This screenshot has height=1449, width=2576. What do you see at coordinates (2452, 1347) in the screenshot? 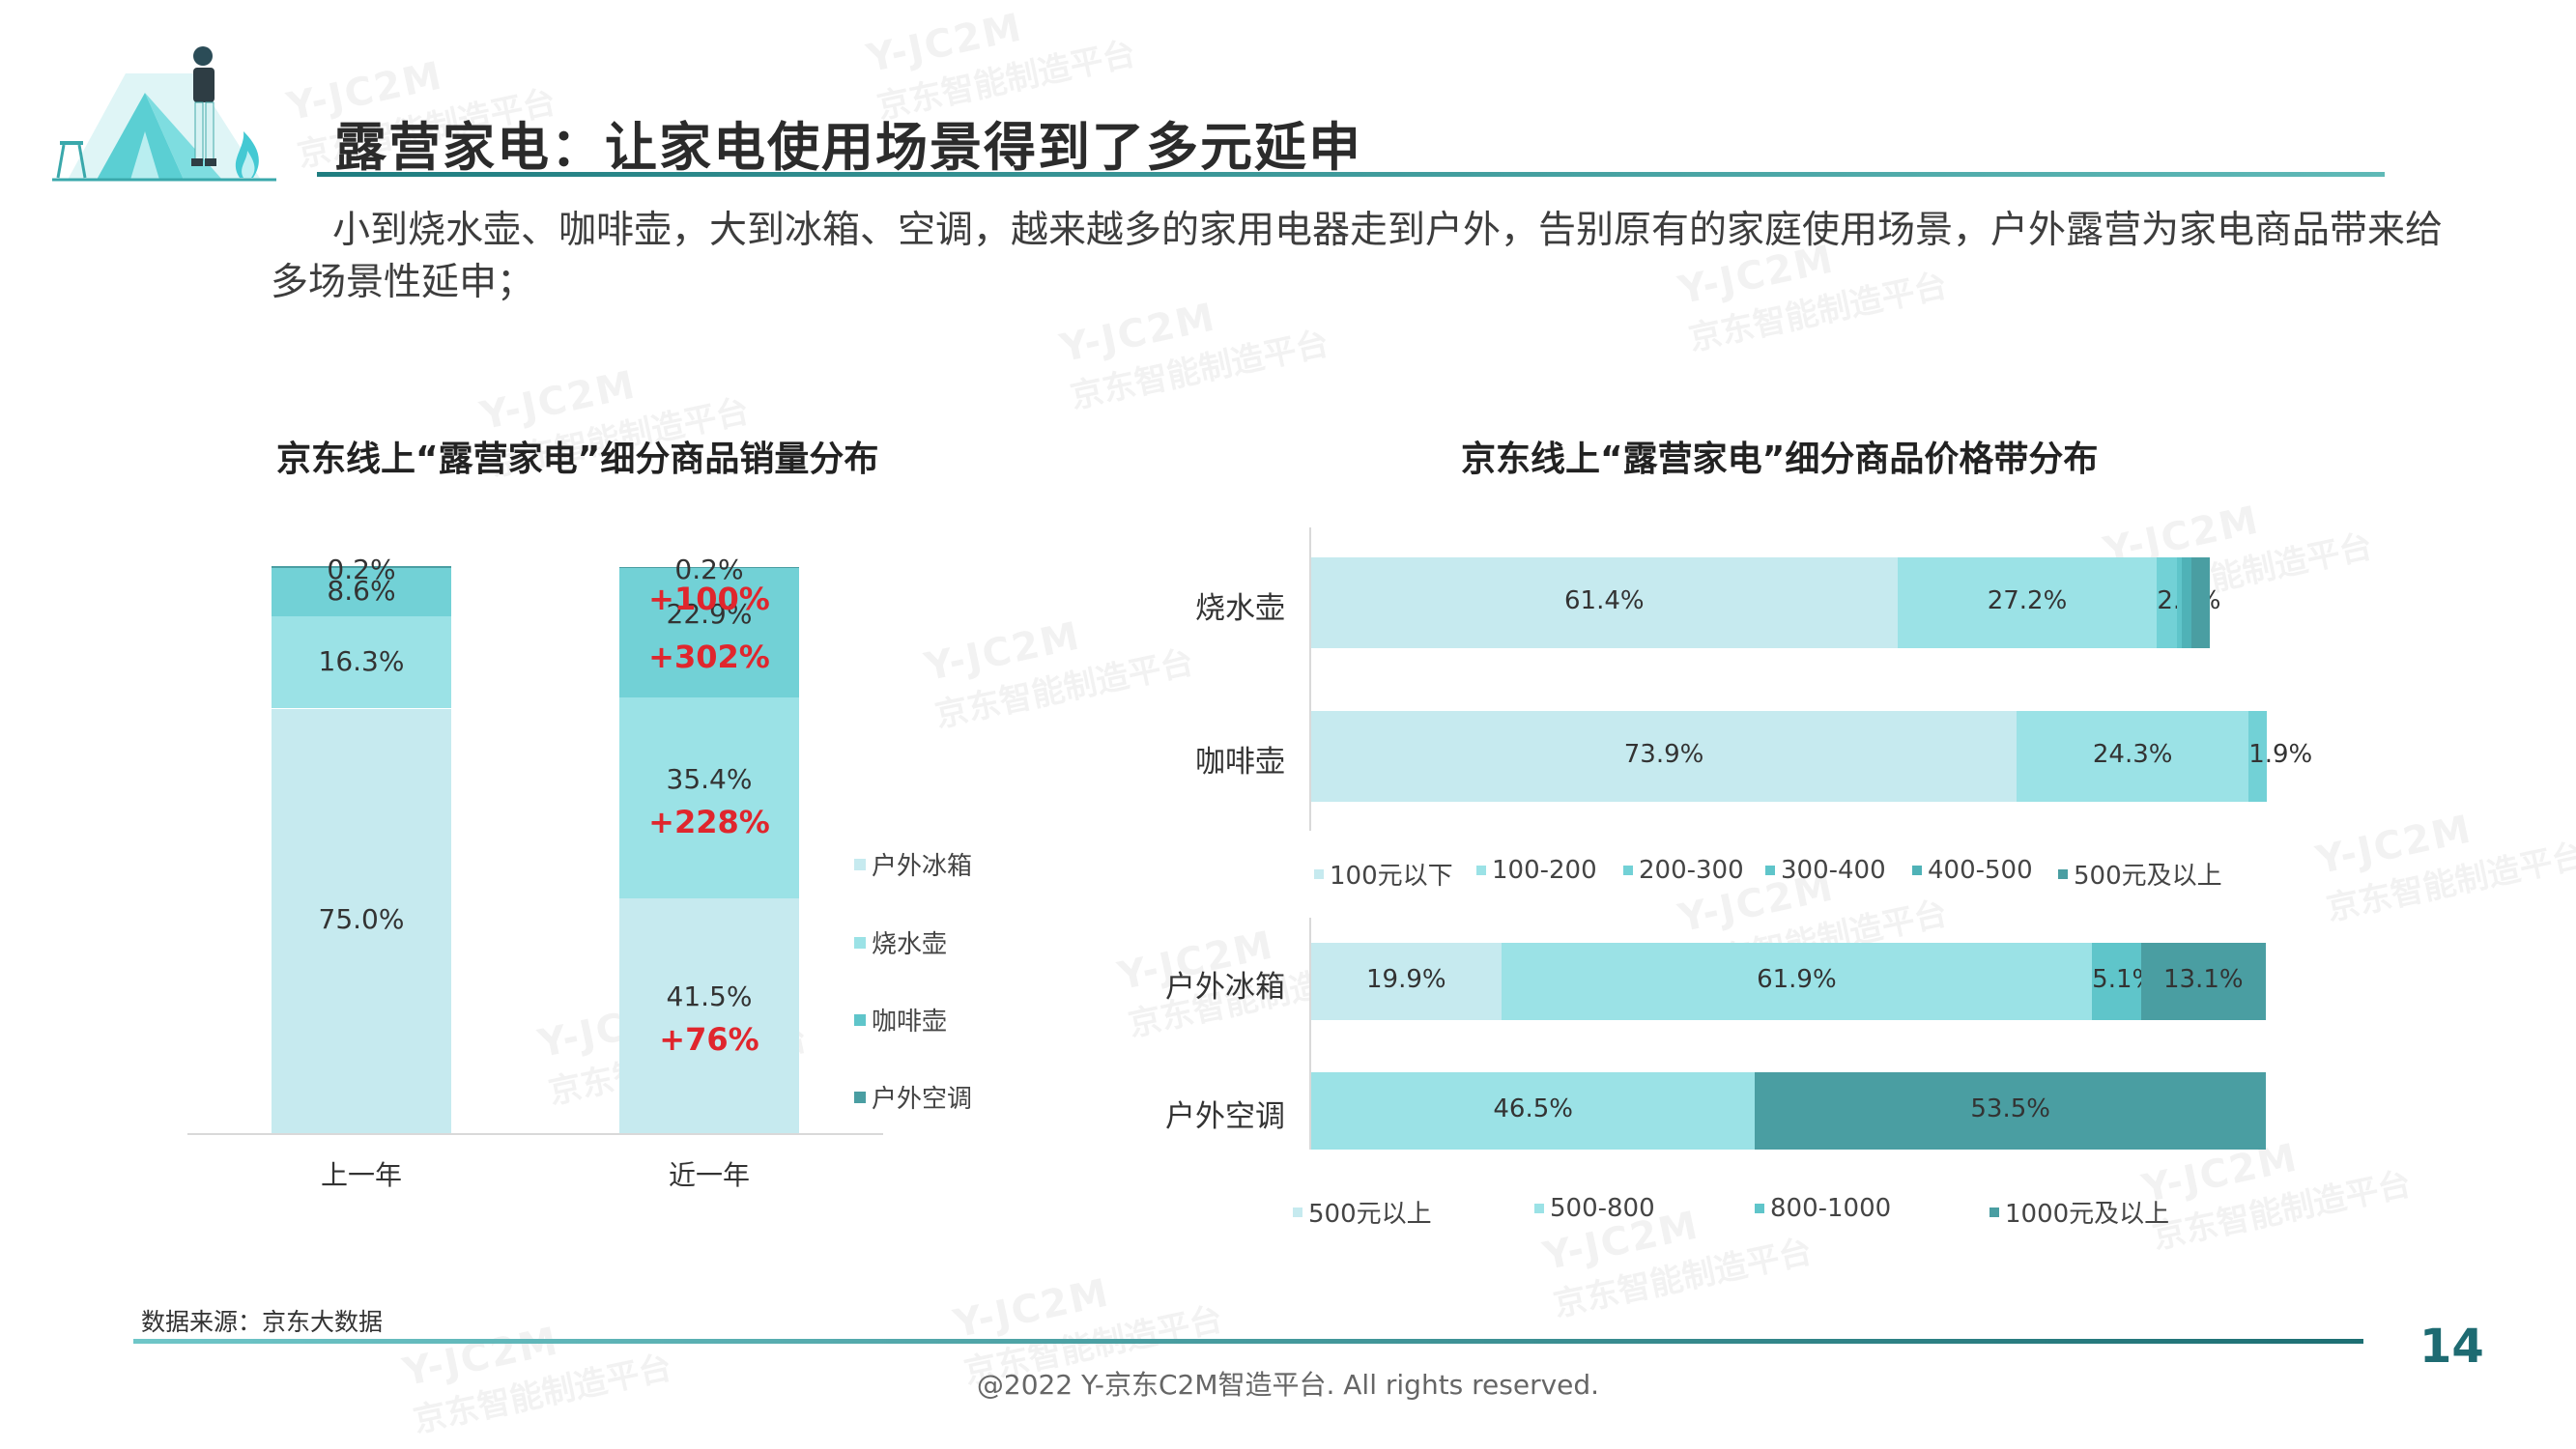
I see `page-number: 14` at bounding box center [2452, 1347].